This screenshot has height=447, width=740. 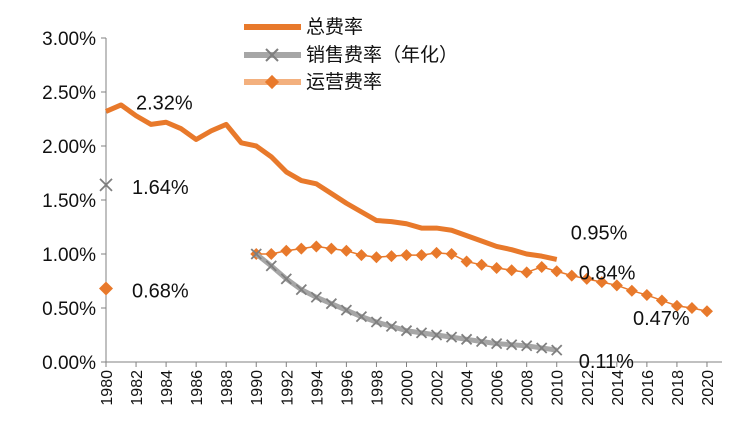 What do you see at coordinates (69, 39) in the screenshot?
I see `y-tick-label: 3.00%` at bounding box center [69, 39].